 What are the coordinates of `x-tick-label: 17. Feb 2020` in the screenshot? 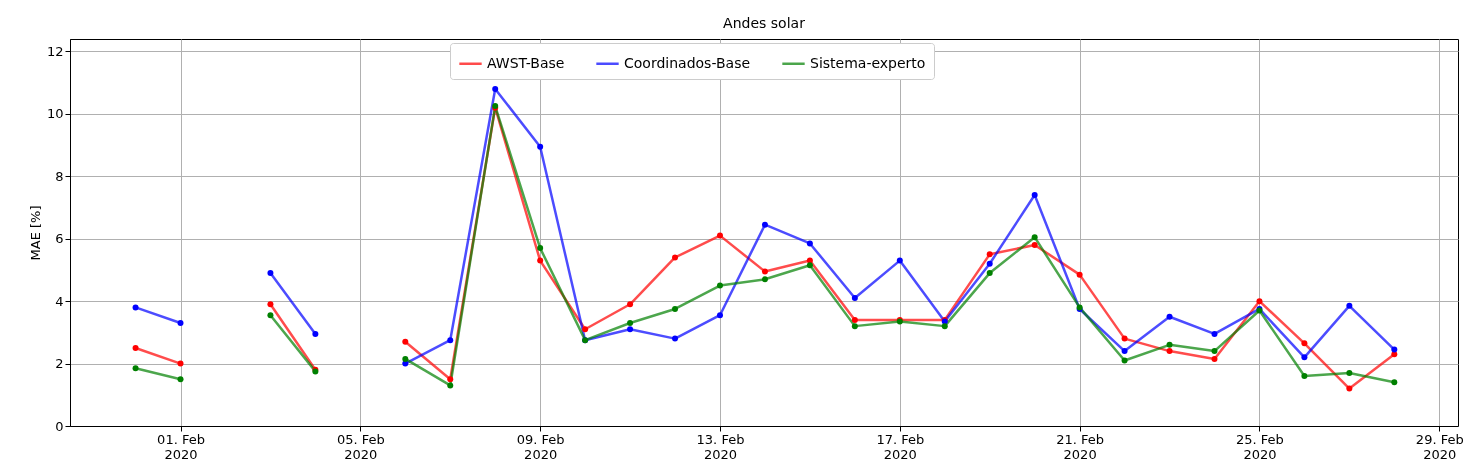 It's located at (900, 446).